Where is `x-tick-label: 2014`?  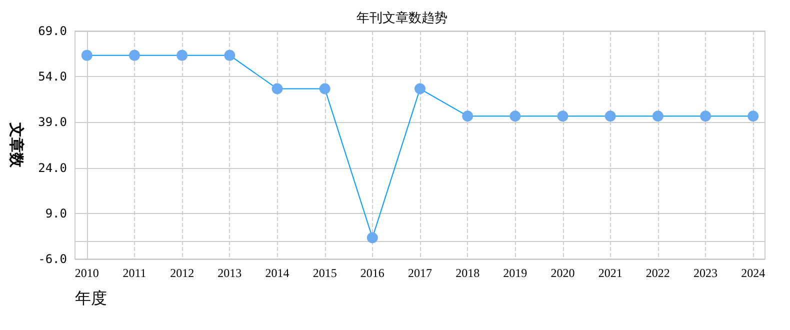 x-tick-label: 2014 is located at coordinates (277, 273).